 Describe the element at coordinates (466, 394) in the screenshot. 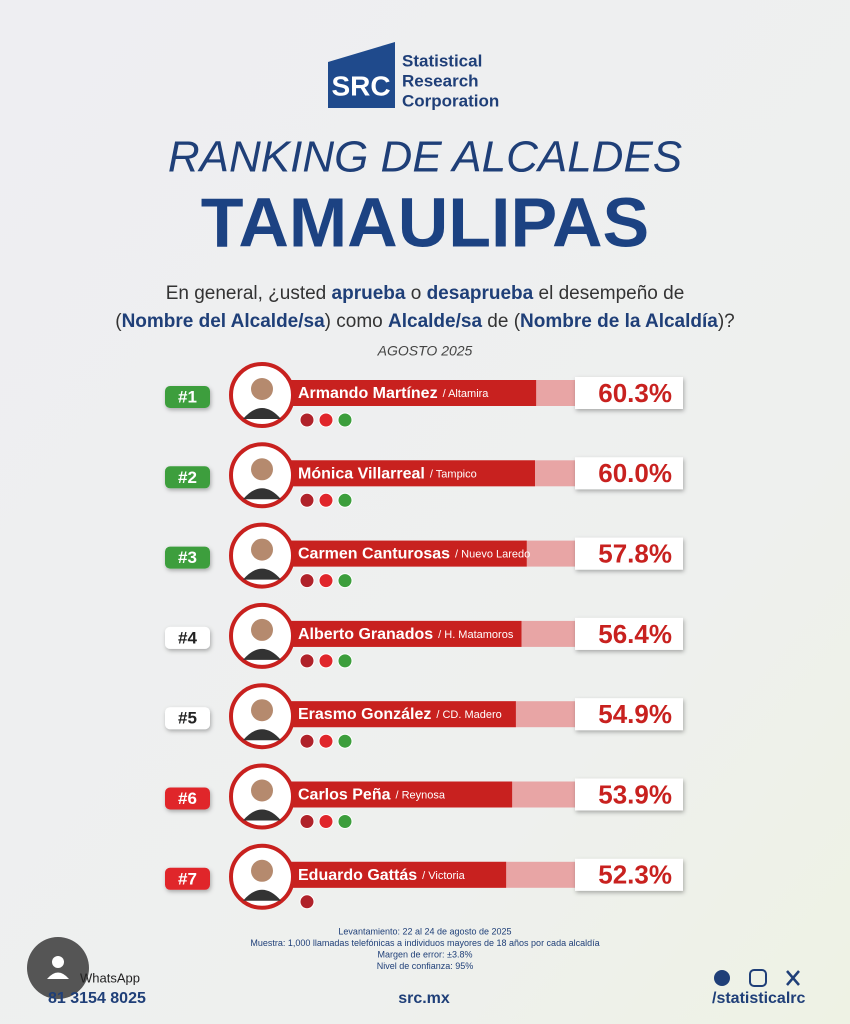

I see `mayor-city: / Altamira` at that location.